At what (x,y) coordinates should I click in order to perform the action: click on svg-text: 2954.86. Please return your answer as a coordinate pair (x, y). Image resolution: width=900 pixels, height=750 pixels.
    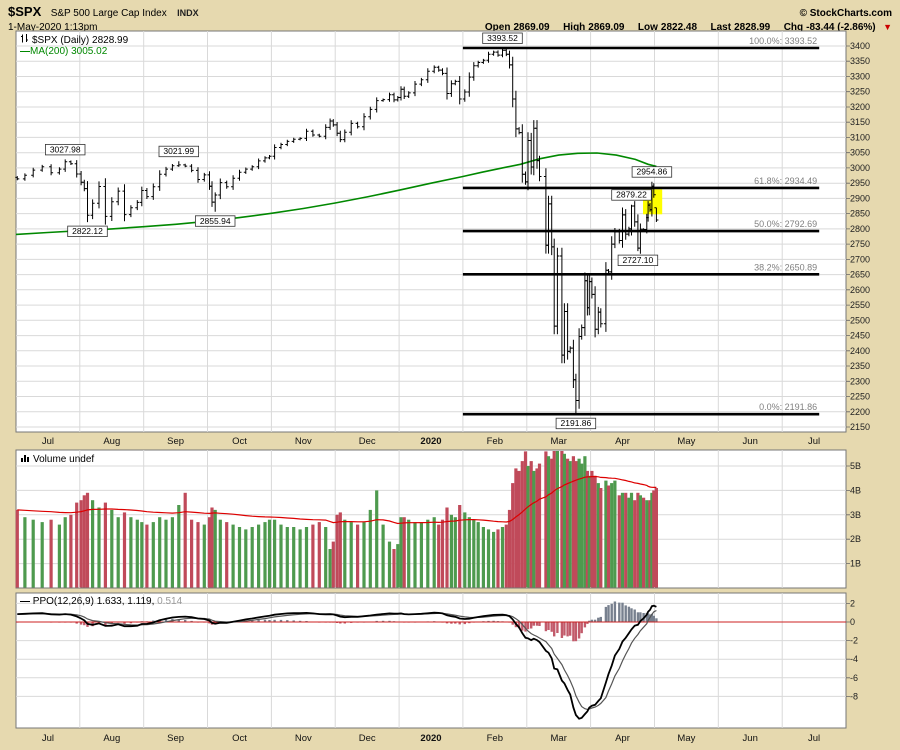
    Looking at the image, I should click on (652, 172).